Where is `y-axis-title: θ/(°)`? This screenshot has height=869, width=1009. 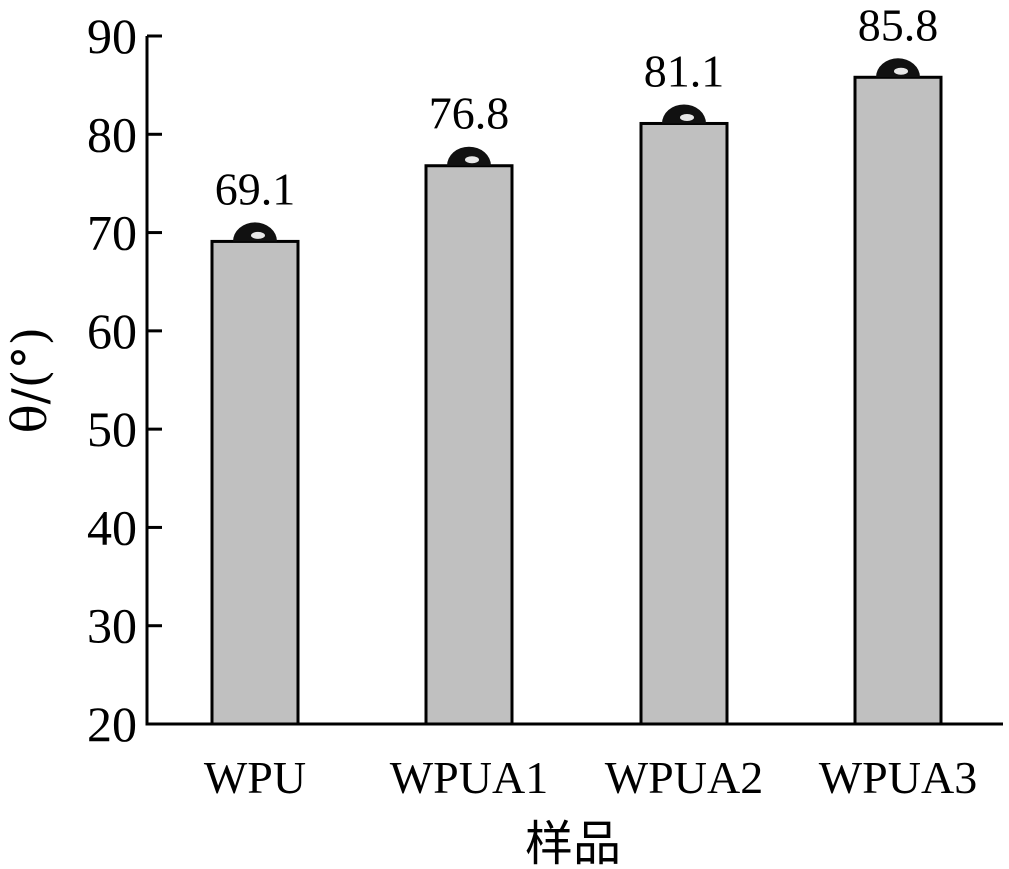 y-axis-title: θ/(°) is located at coordinates (30, 380).